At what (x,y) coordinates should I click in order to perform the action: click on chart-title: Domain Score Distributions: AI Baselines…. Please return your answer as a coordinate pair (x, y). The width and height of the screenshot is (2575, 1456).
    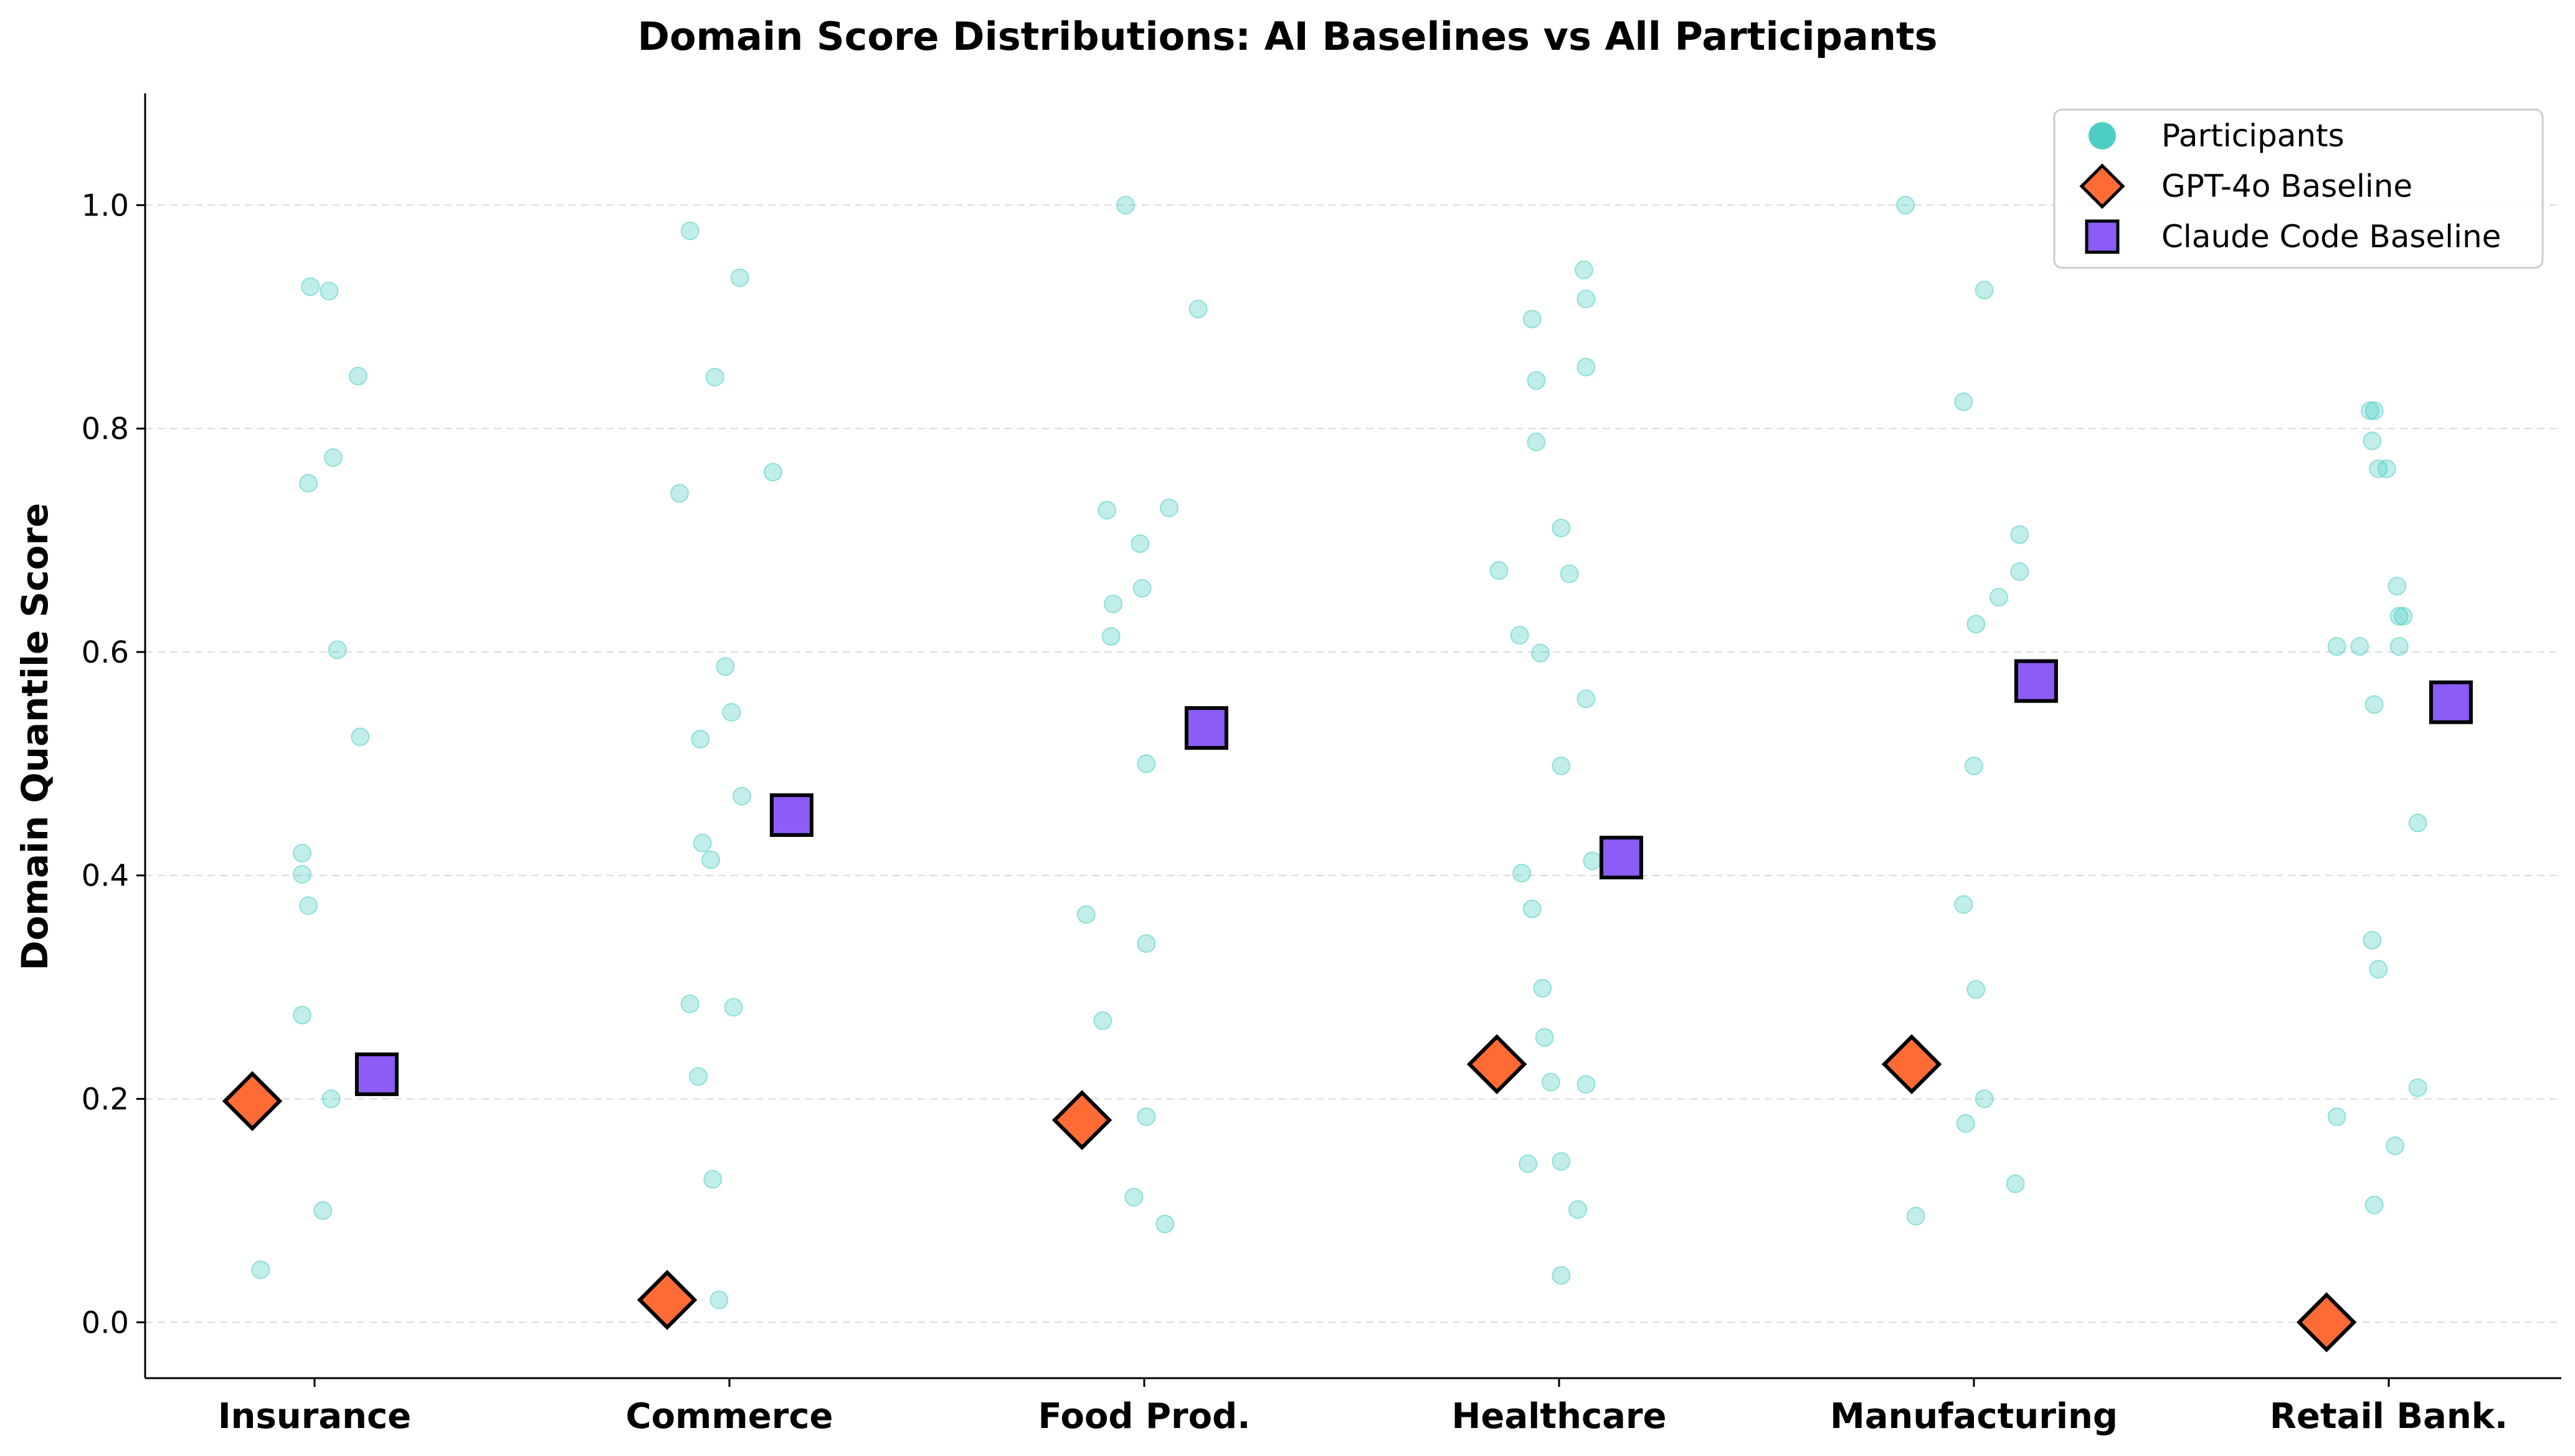
    Looking at the image, I should click on (1287, 37).